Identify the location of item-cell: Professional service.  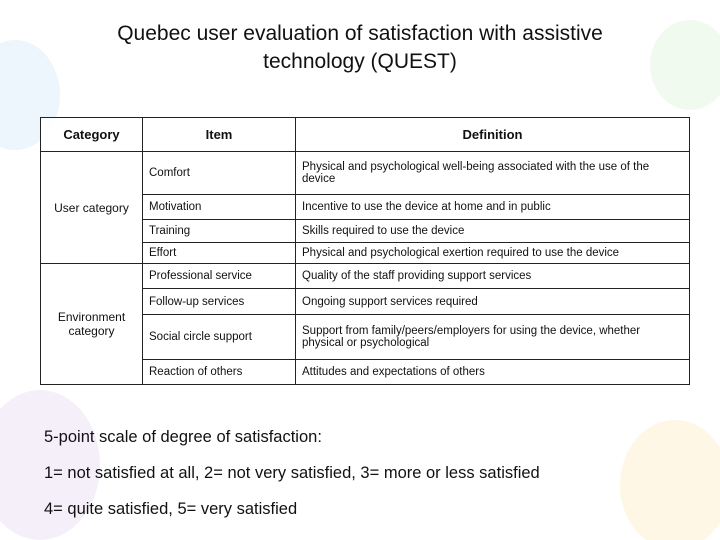
(219, 276).